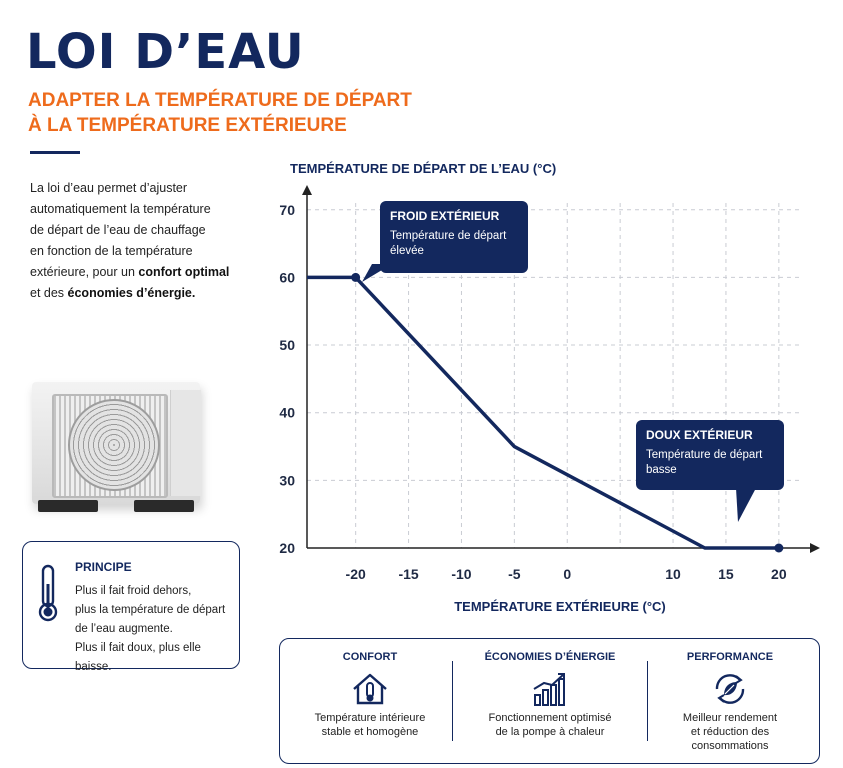 The width and height of the screenshot is (843, 768). I want to click on subtitle-line: À LA TEMPÉRATURE EXTÉRIEURE, so click(187, 125).